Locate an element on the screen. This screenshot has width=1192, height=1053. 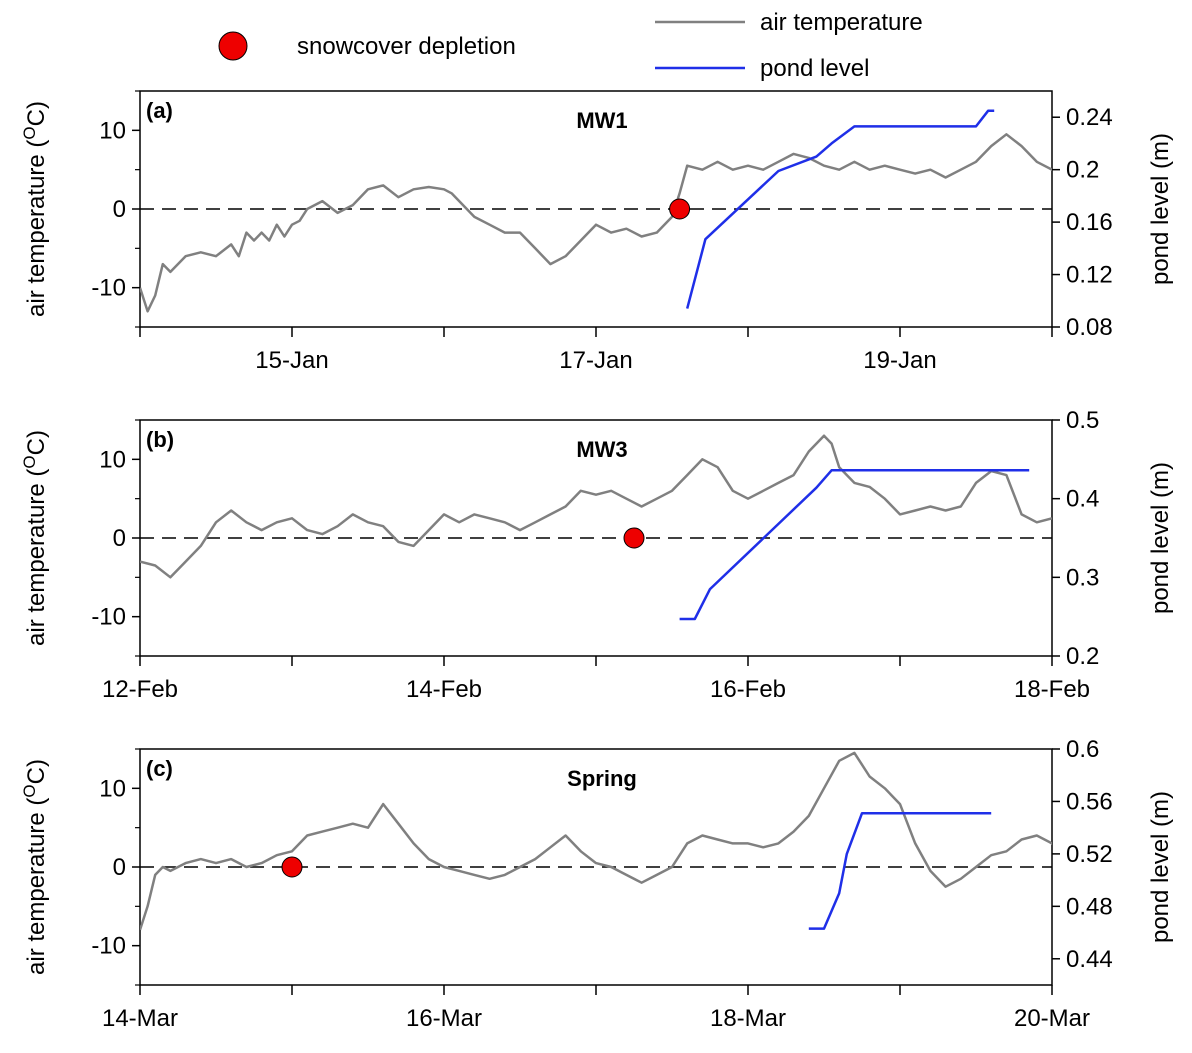
legend-snowcover-marker is located at coordinates (233, 46).